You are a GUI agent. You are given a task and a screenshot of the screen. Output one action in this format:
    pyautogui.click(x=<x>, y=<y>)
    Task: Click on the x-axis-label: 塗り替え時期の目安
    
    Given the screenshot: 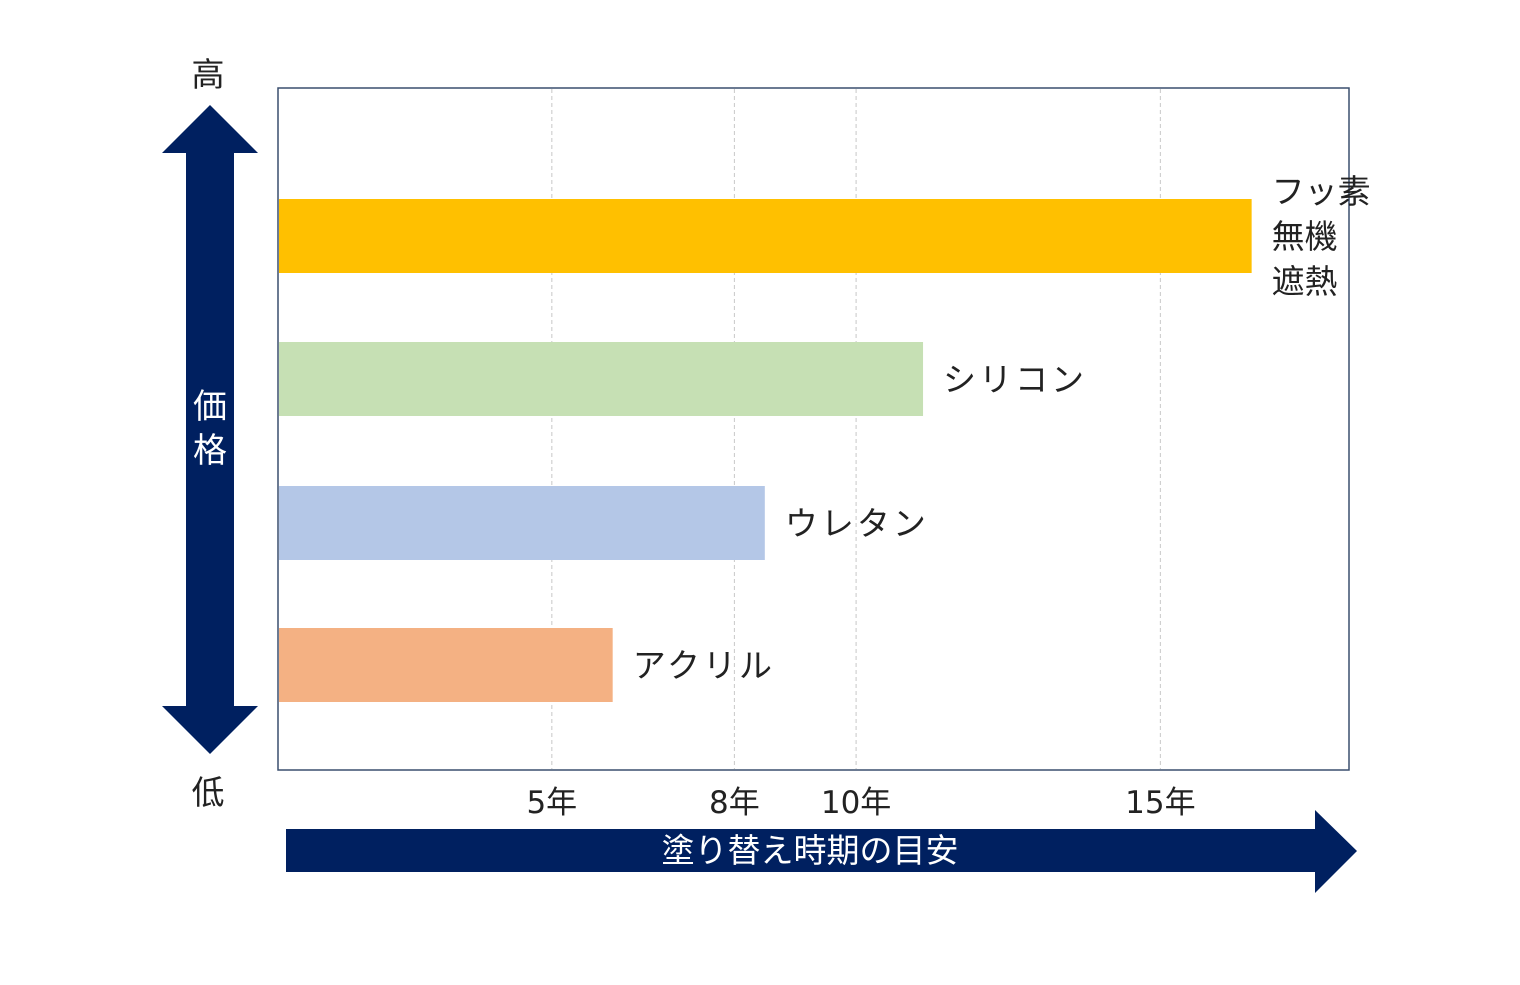 What is the action you would take?
    pyautogui.click(x=810, y=850)
    